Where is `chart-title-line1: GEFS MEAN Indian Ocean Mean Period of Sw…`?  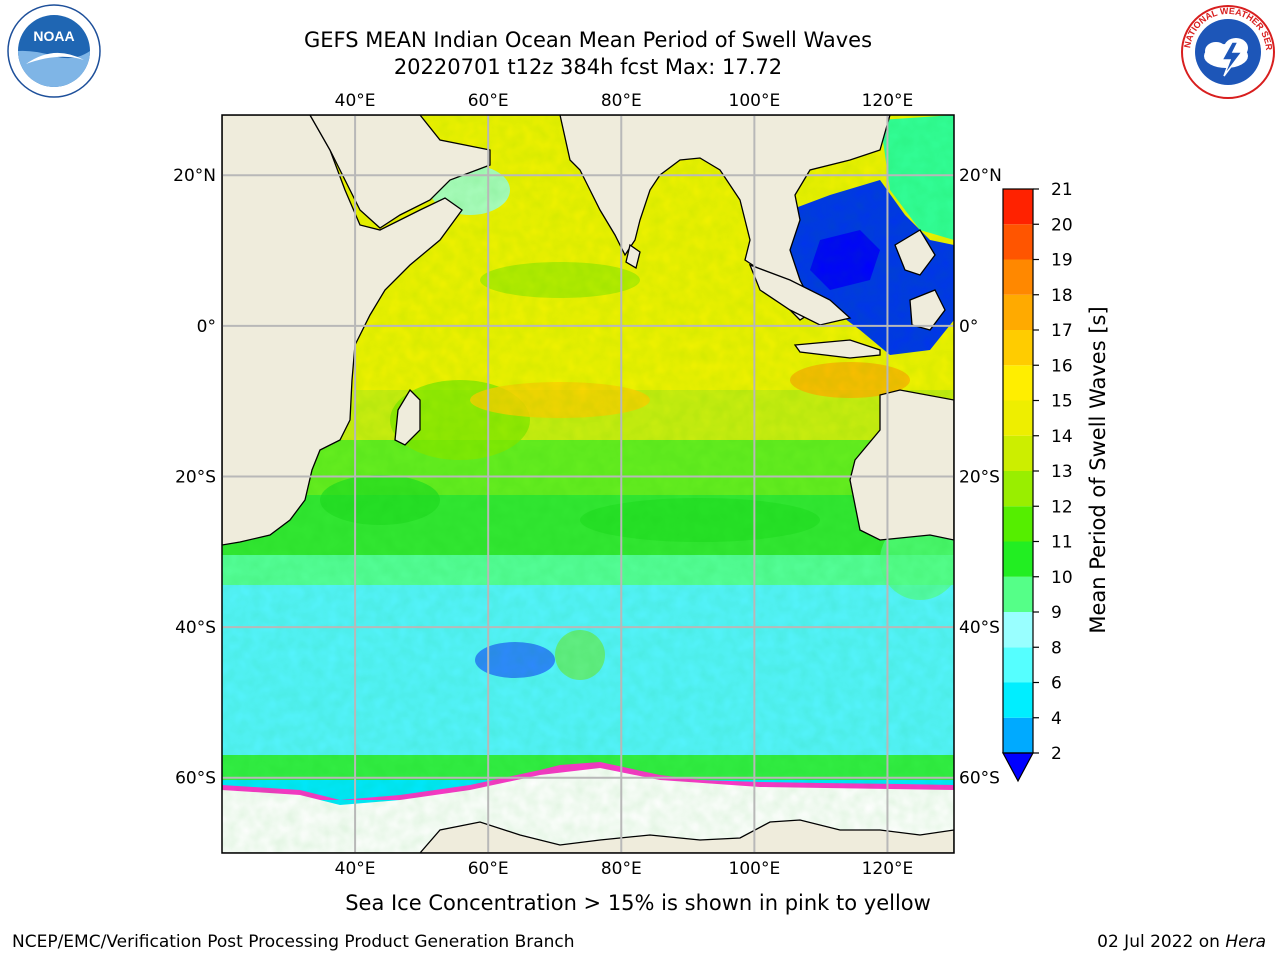
chart-title-line1: GEFS MEAN Indian Ocean Mean Period of Sw… is located at coordinates (588, 40).